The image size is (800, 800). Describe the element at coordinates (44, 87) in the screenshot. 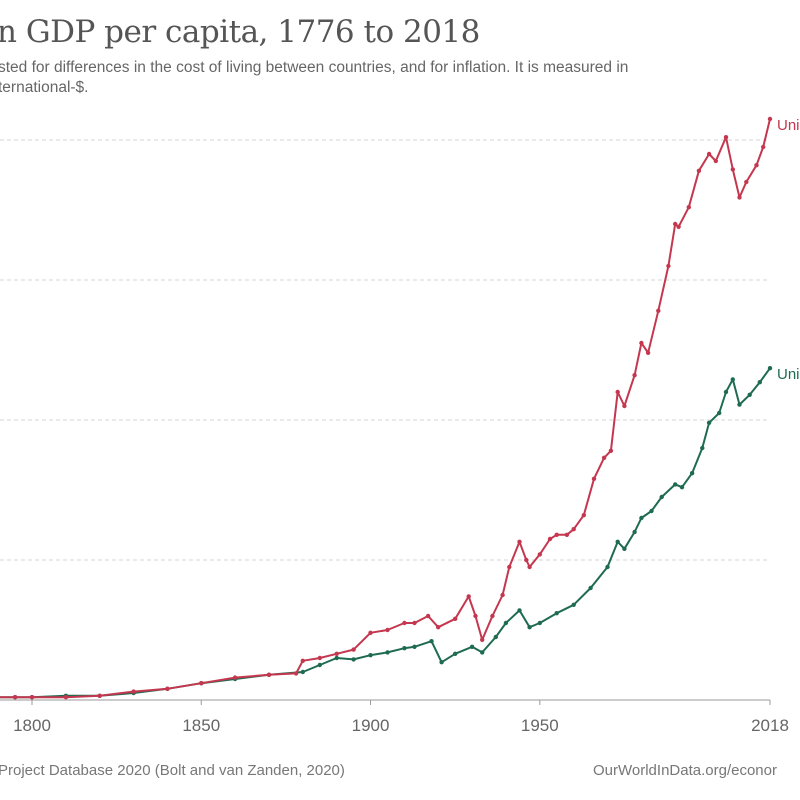

I see `subtitle-line-2: ternational-$.` at that location.